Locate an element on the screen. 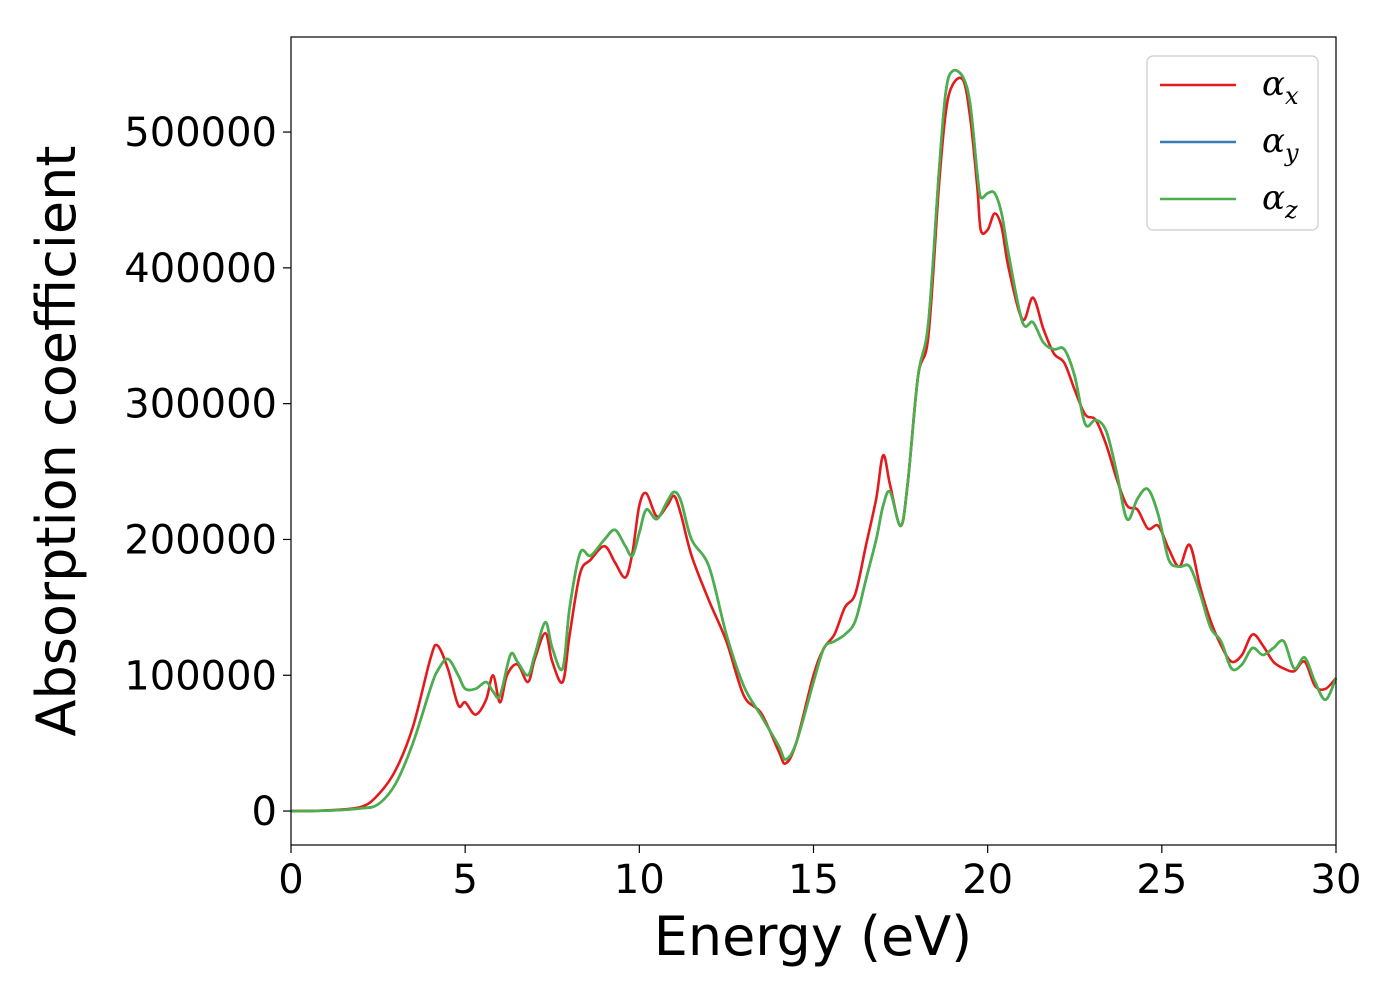  x-tick-label: 5 is located at coordinates (464, 880).